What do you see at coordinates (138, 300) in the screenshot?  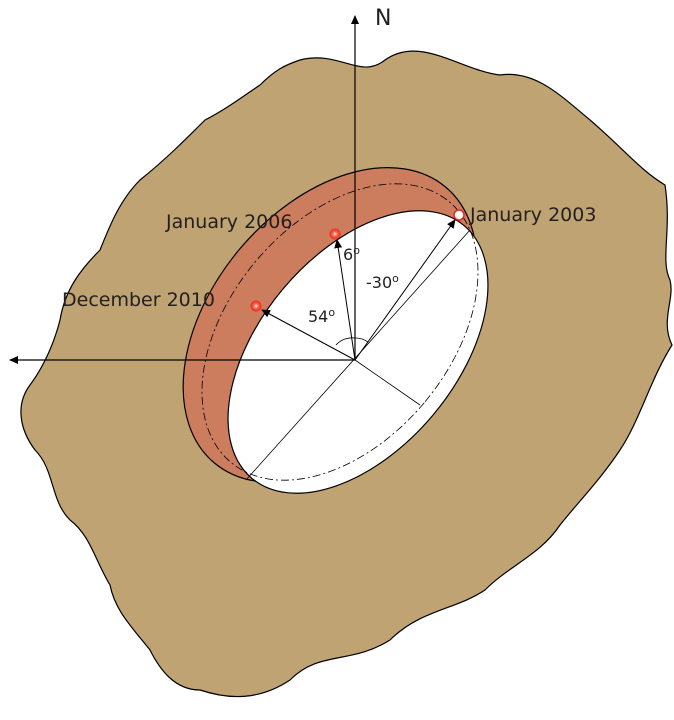 I see `event-label: December 2010` at bounding box center [138, 300].